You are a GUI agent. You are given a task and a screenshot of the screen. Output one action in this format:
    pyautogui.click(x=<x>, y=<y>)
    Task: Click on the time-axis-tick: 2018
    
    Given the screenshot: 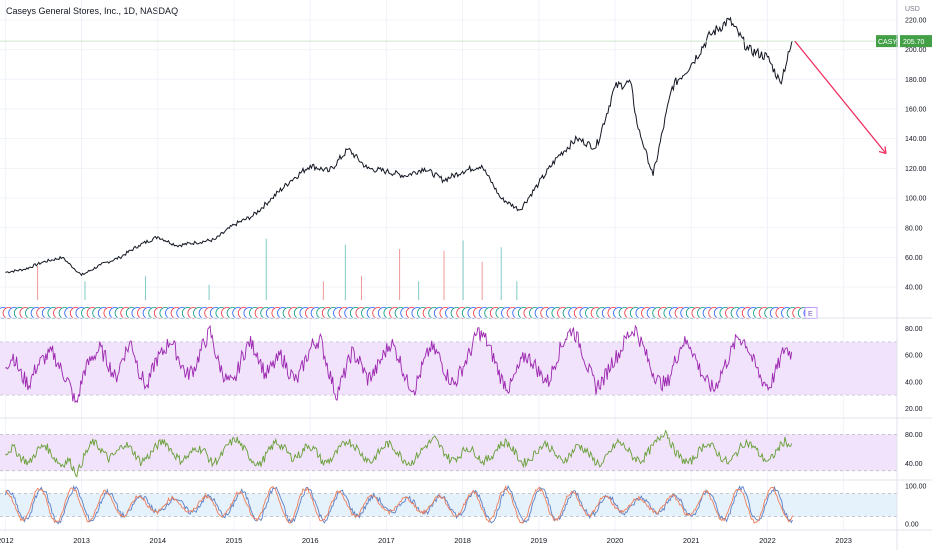 What is the action you would take?
    pyautogui.click(x=462, y=540)
    